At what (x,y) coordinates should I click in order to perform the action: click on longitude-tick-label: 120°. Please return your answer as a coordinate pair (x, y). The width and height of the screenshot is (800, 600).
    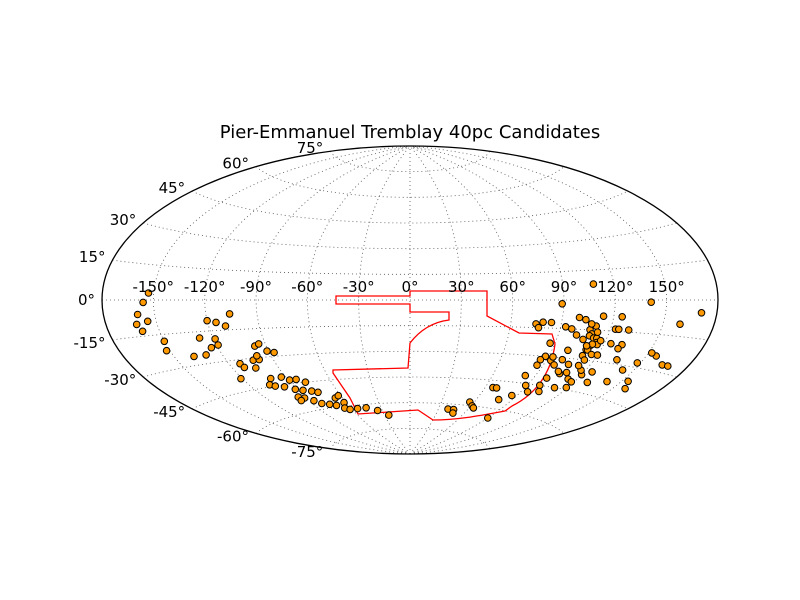
    Looking at the image, I should click on (615, 287).